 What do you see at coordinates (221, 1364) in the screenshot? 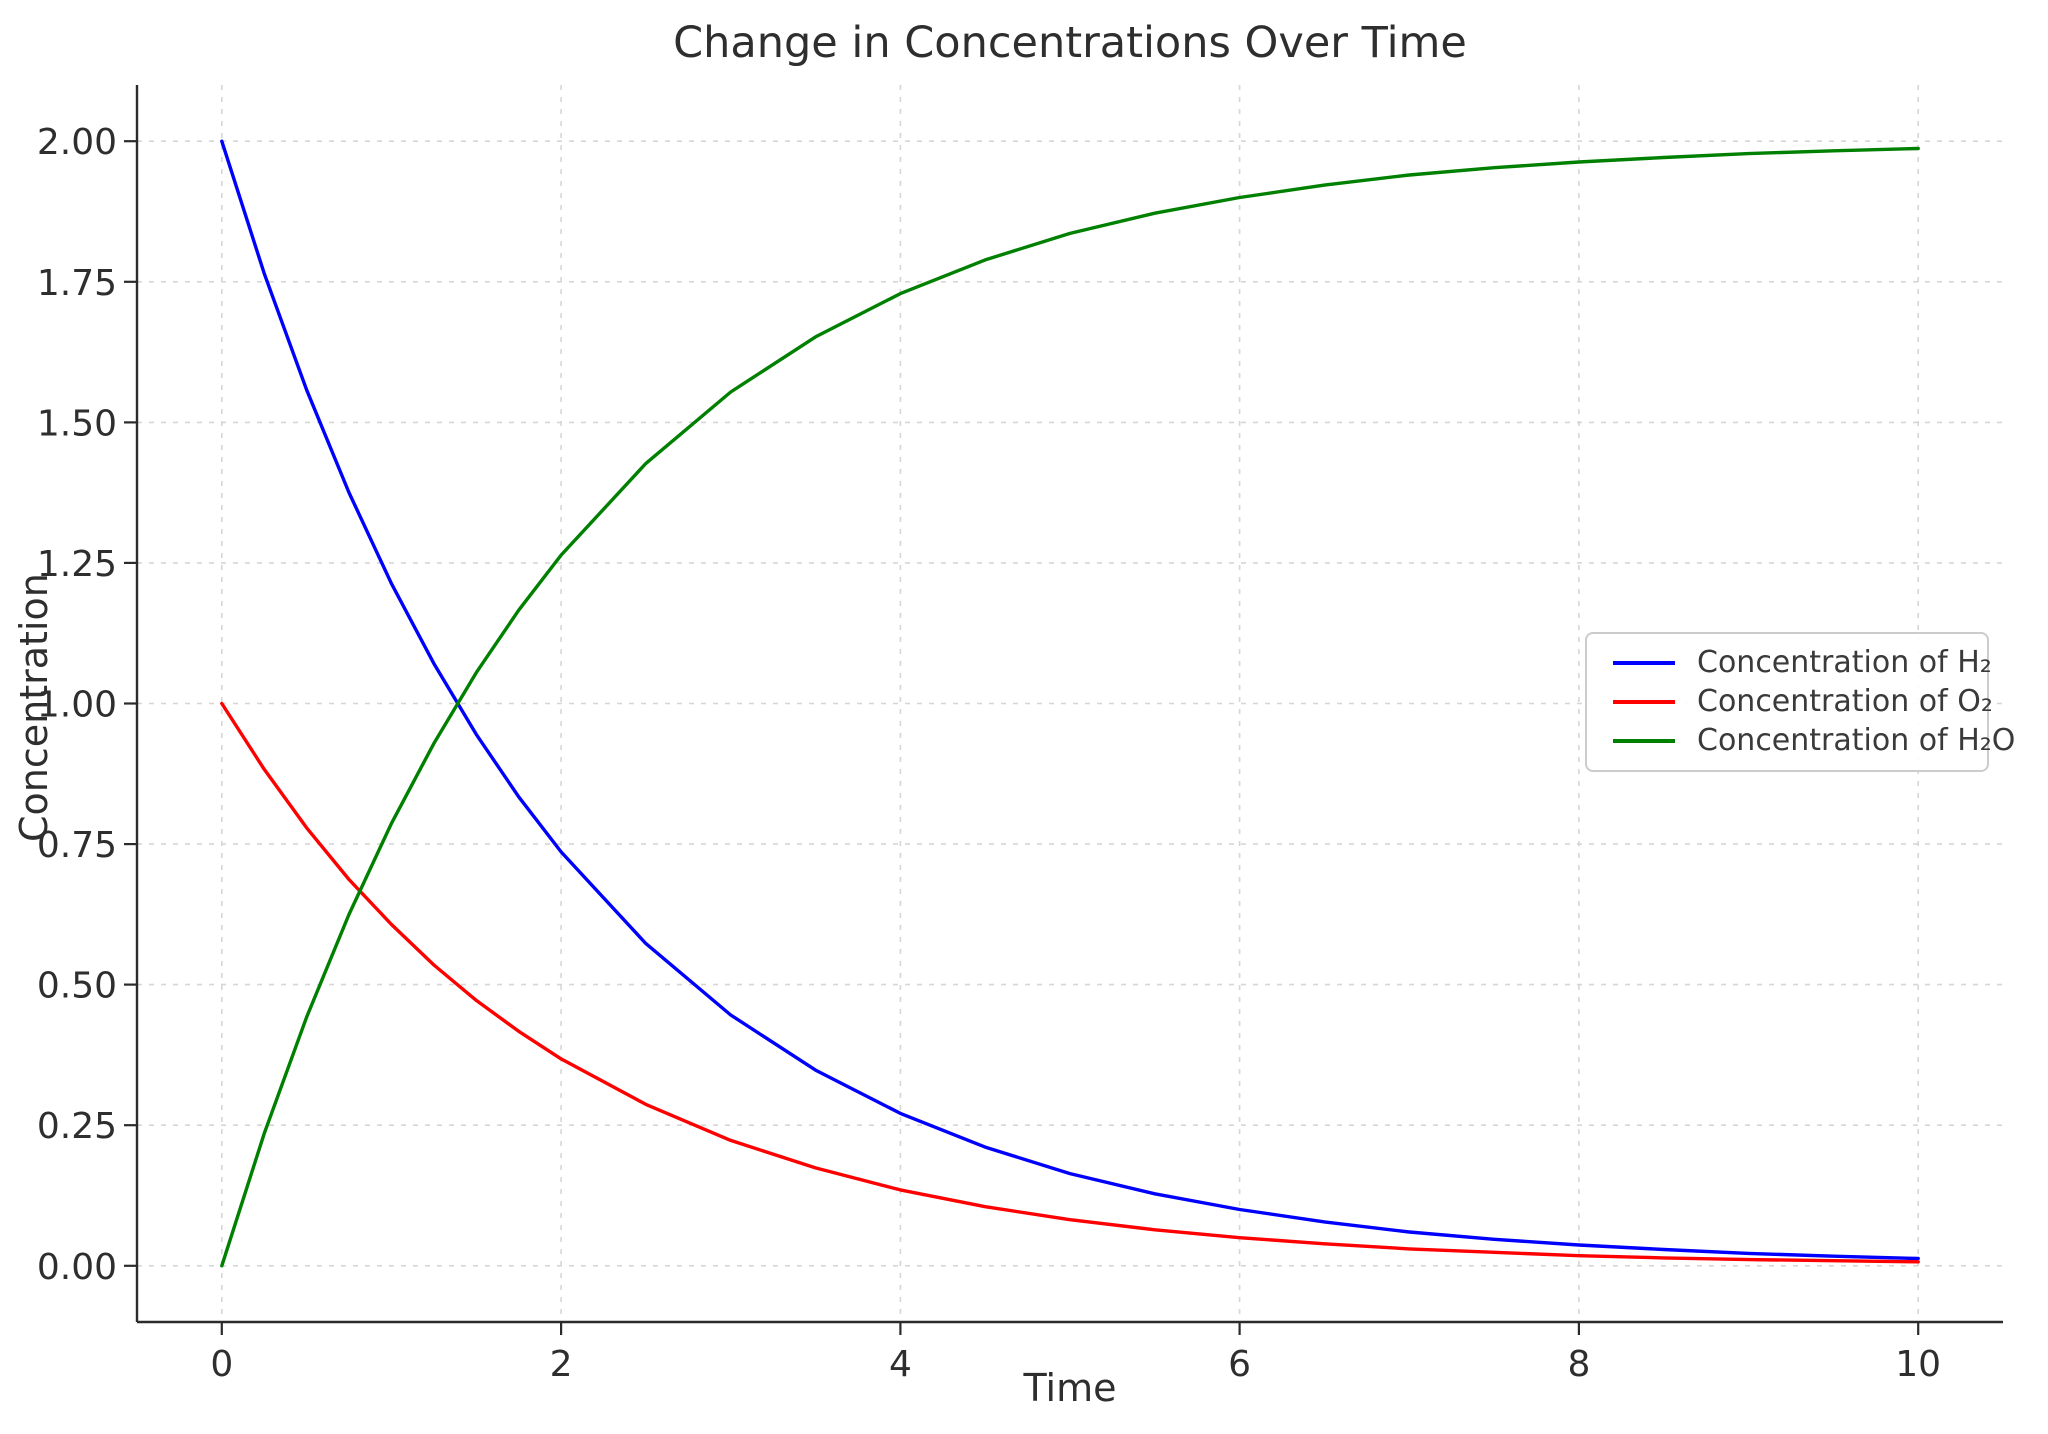
I see `x-tick-label: 0` at bounding box center [221, 1364].